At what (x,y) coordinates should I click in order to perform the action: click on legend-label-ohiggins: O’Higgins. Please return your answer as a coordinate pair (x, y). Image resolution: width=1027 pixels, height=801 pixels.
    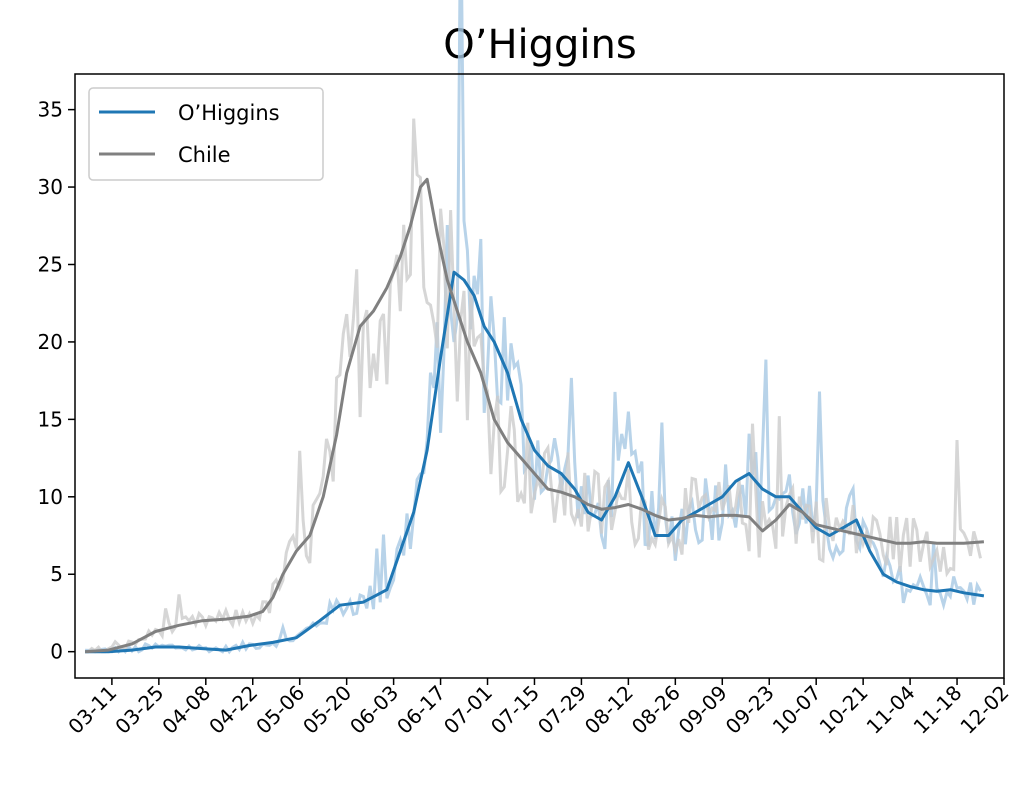
    Looking at the image, I should click on (229, 113).